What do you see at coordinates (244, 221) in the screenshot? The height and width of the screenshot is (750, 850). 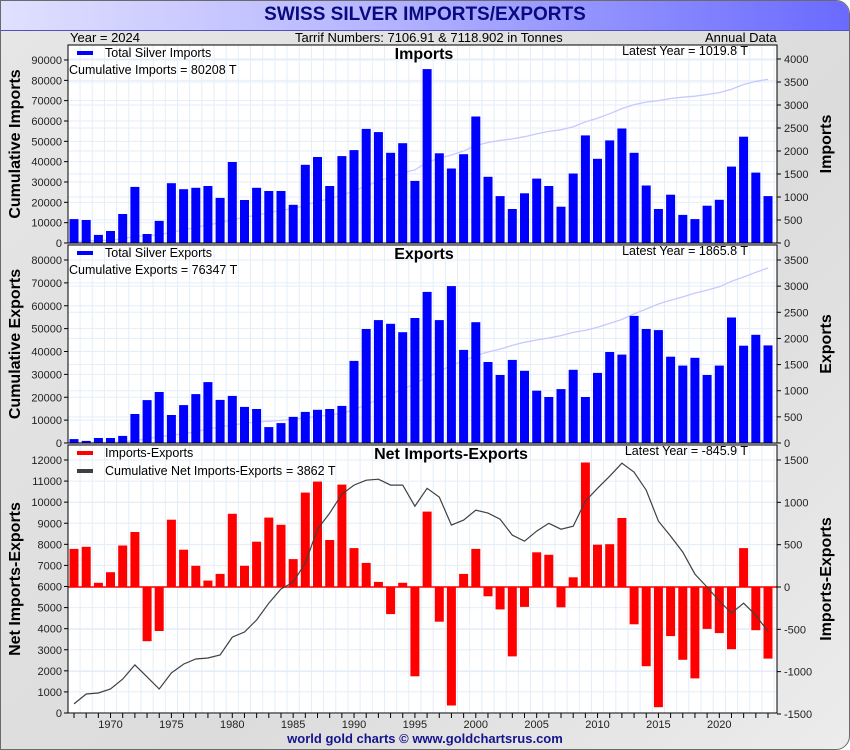 I see `bar-imports-1981` at bounding box center [244, 221].